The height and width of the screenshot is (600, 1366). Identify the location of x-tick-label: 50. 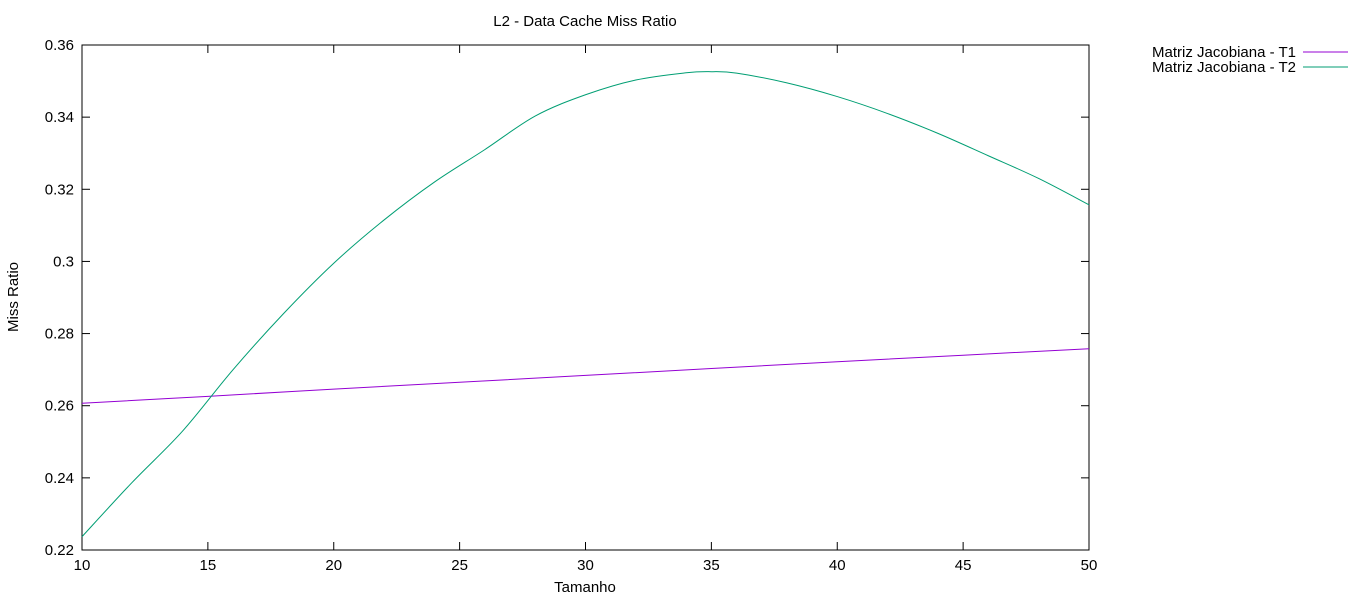
(1089, 565).